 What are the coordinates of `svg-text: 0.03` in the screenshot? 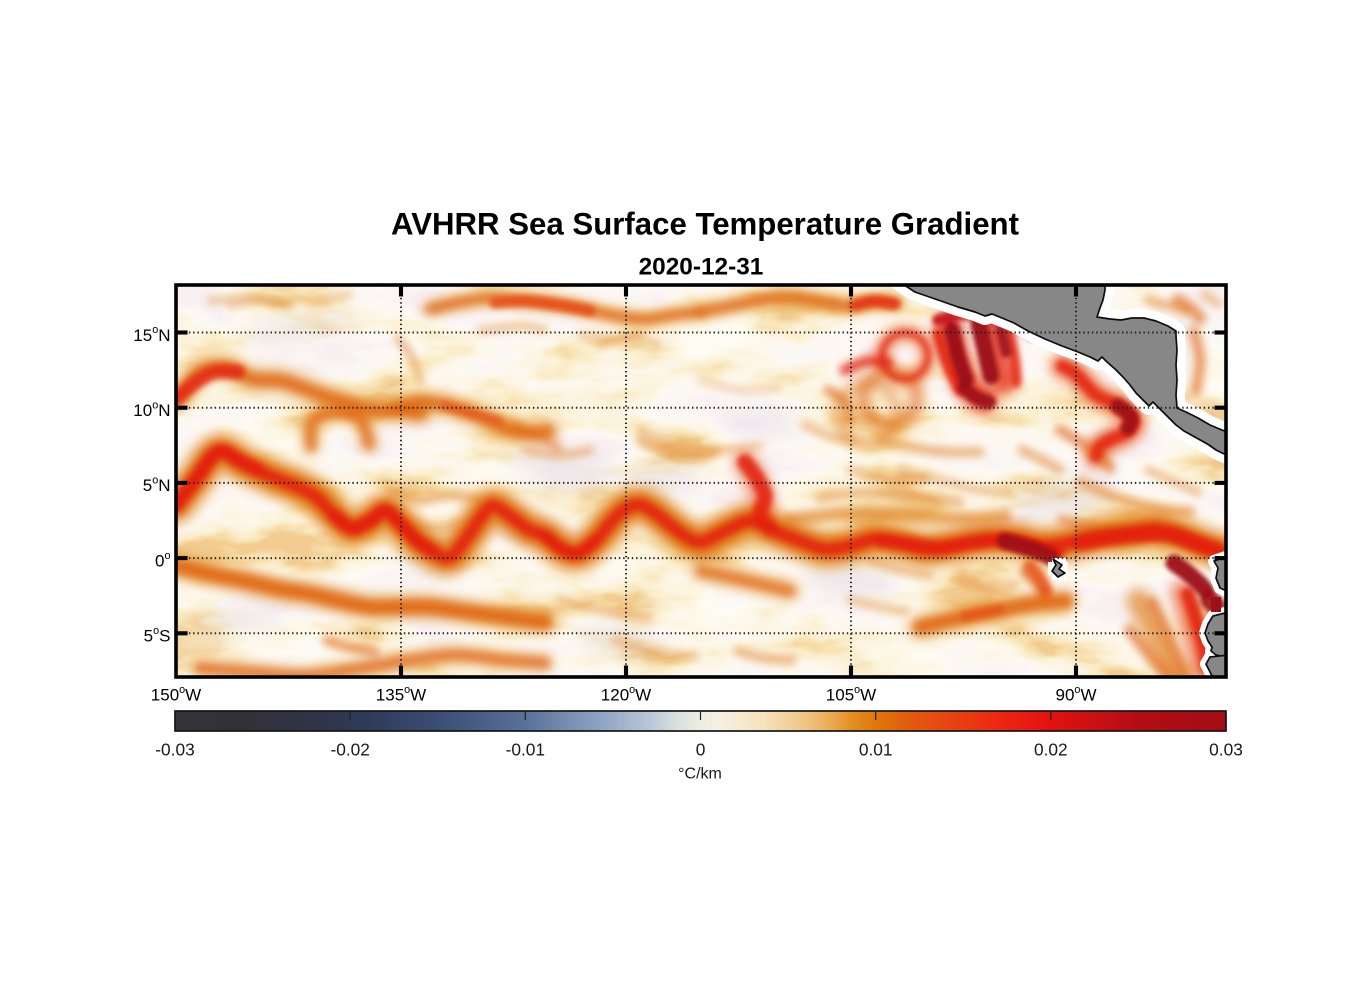 It's located at (1226, 750).